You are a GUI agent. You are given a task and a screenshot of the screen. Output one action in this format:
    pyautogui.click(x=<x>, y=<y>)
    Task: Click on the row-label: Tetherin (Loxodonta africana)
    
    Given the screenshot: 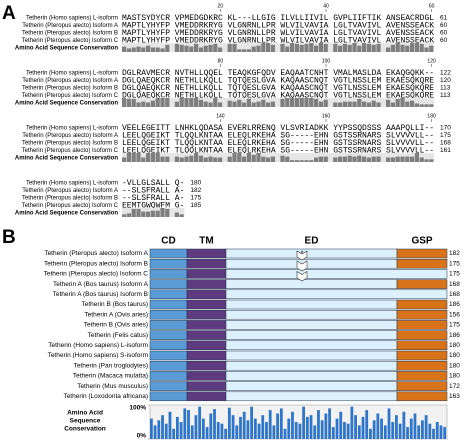 What is the action you would take?
    pyautogui.click(x=105, y=396)
    